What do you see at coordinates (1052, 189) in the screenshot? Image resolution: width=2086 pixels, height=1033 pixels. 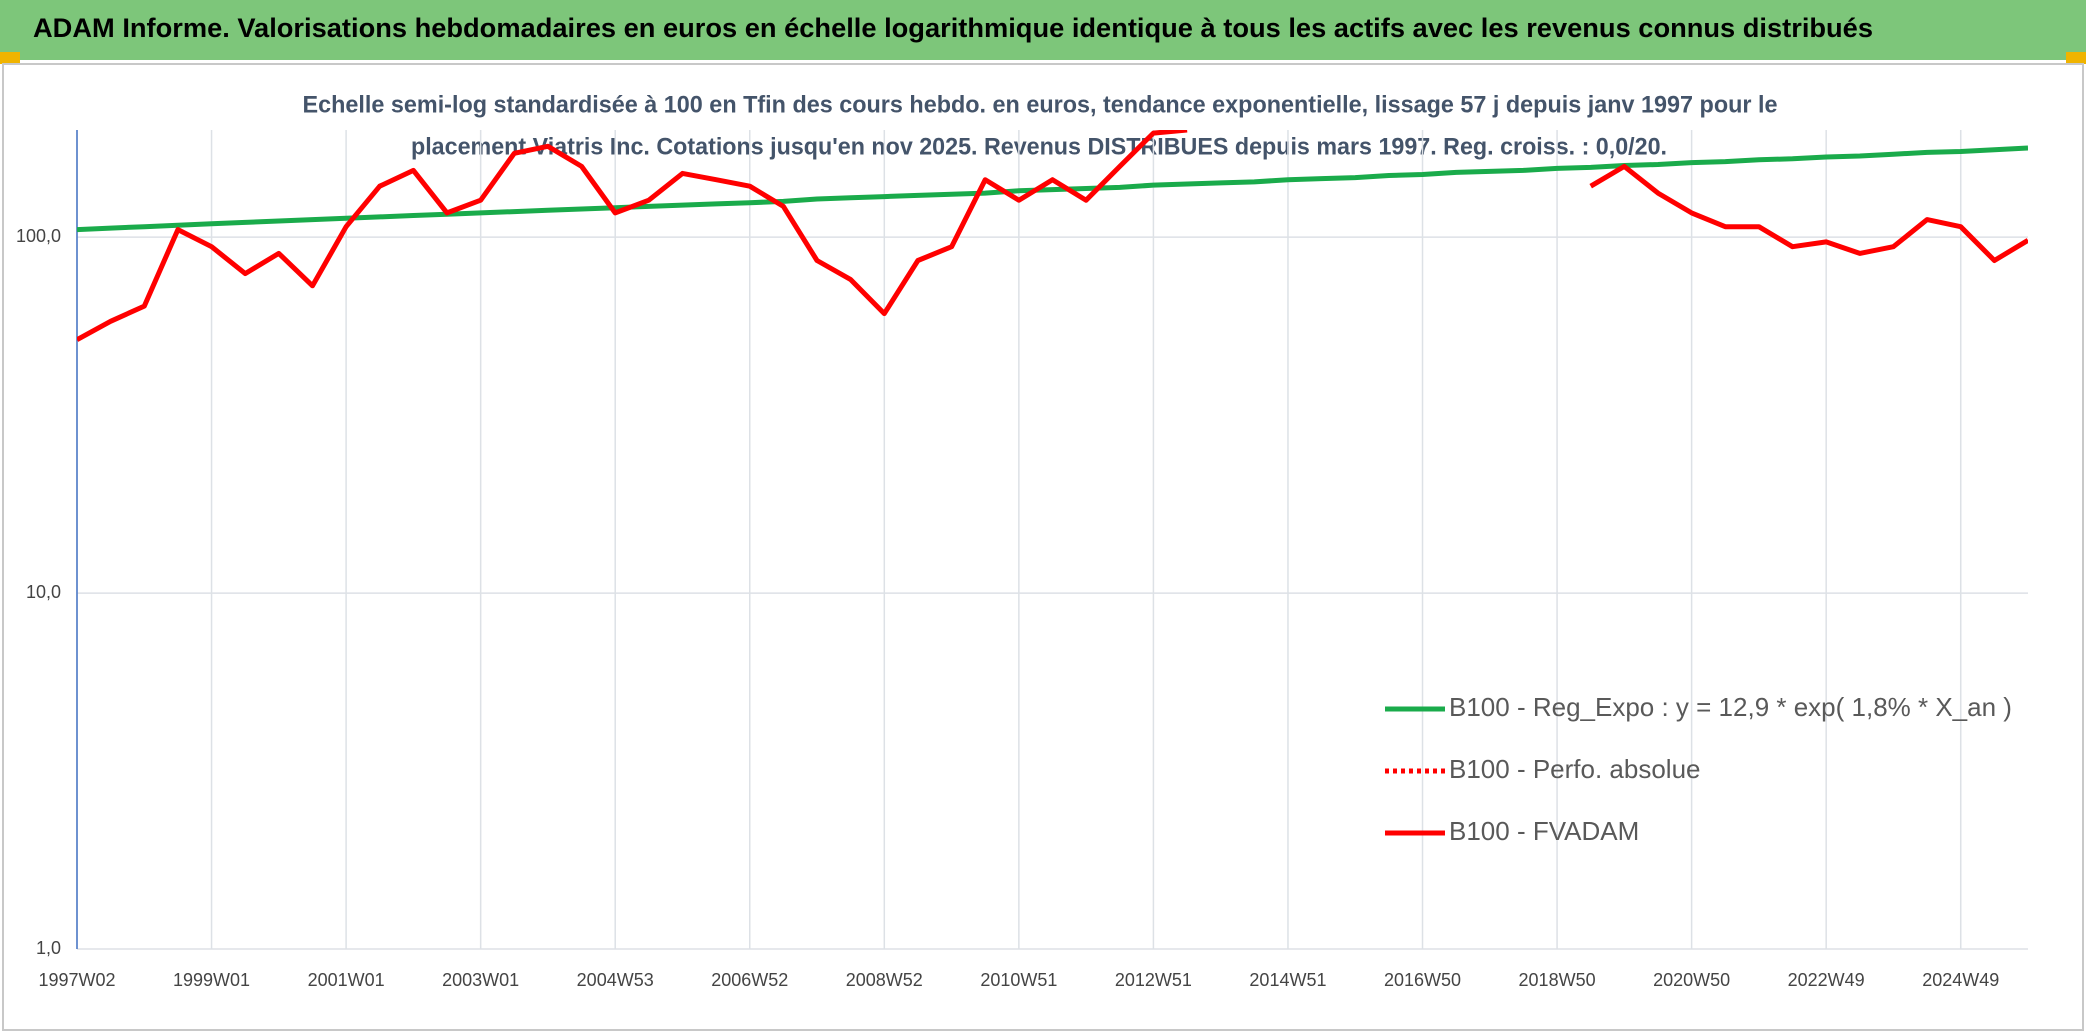 I see `series-line` at bounding box center [1052, 189].